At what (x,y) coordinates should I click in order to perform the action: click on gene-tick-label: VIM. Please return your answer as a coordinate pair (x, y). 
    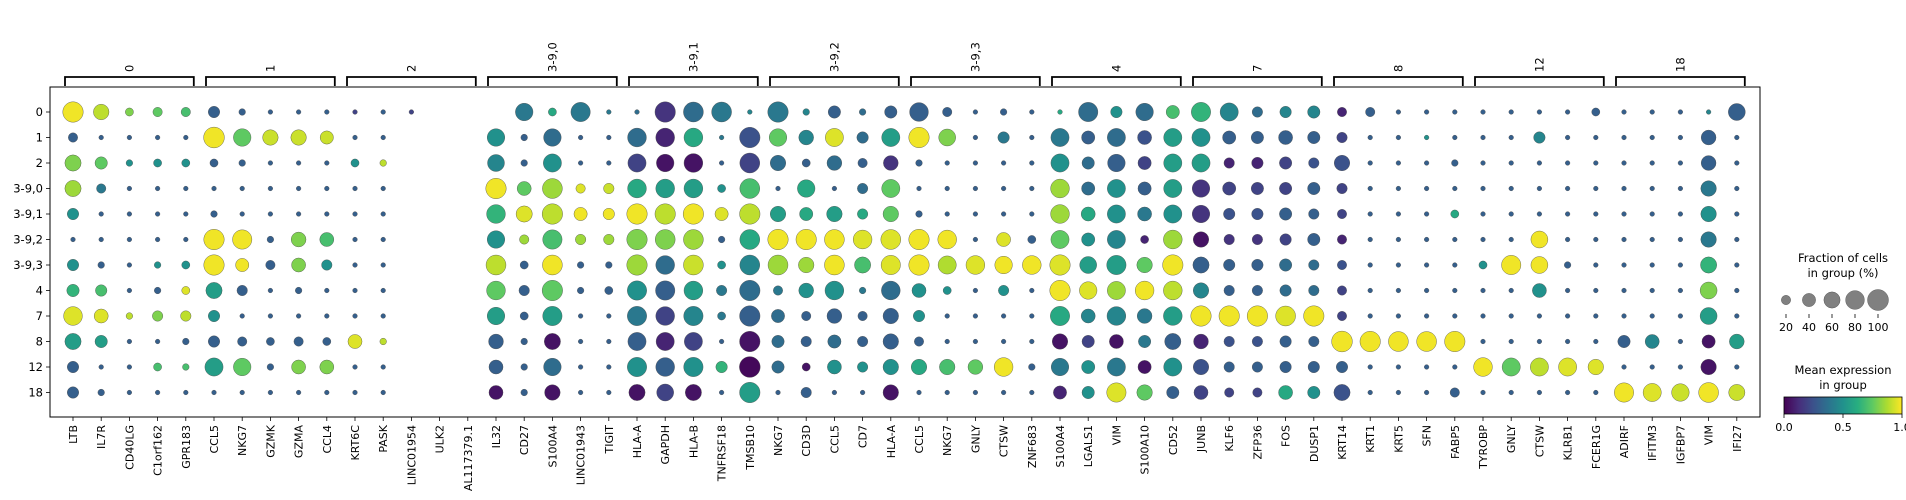
    Looking at the image, I should click on (1709, 435).